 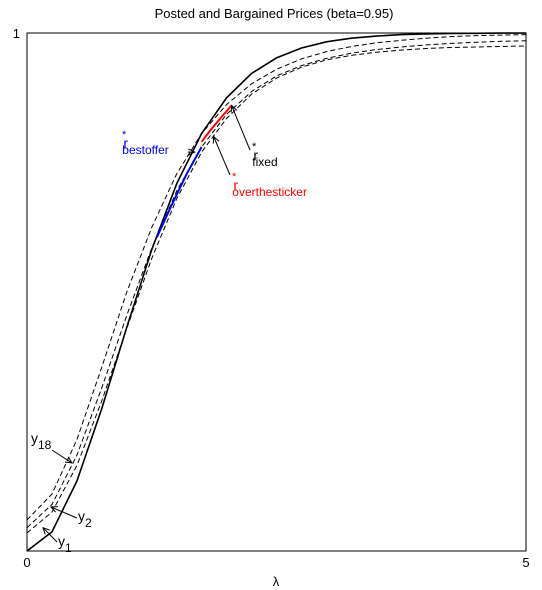 I want to click on annotation-r-fixed: r* fixed, so click(x=265, y=155).